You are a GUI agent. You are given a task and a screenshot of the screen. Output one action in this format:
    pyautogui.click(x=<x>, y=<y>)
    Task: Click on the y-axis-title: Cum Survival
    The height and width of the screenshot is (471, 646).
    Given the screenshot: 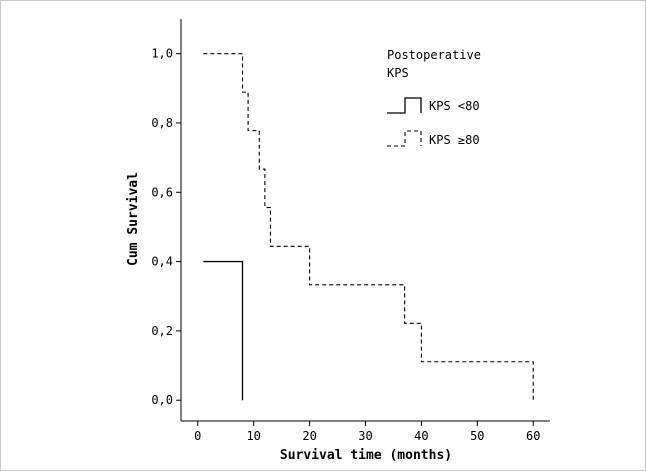 What is the action you would take?
    pyautogui.click(x=133, y=219)
    